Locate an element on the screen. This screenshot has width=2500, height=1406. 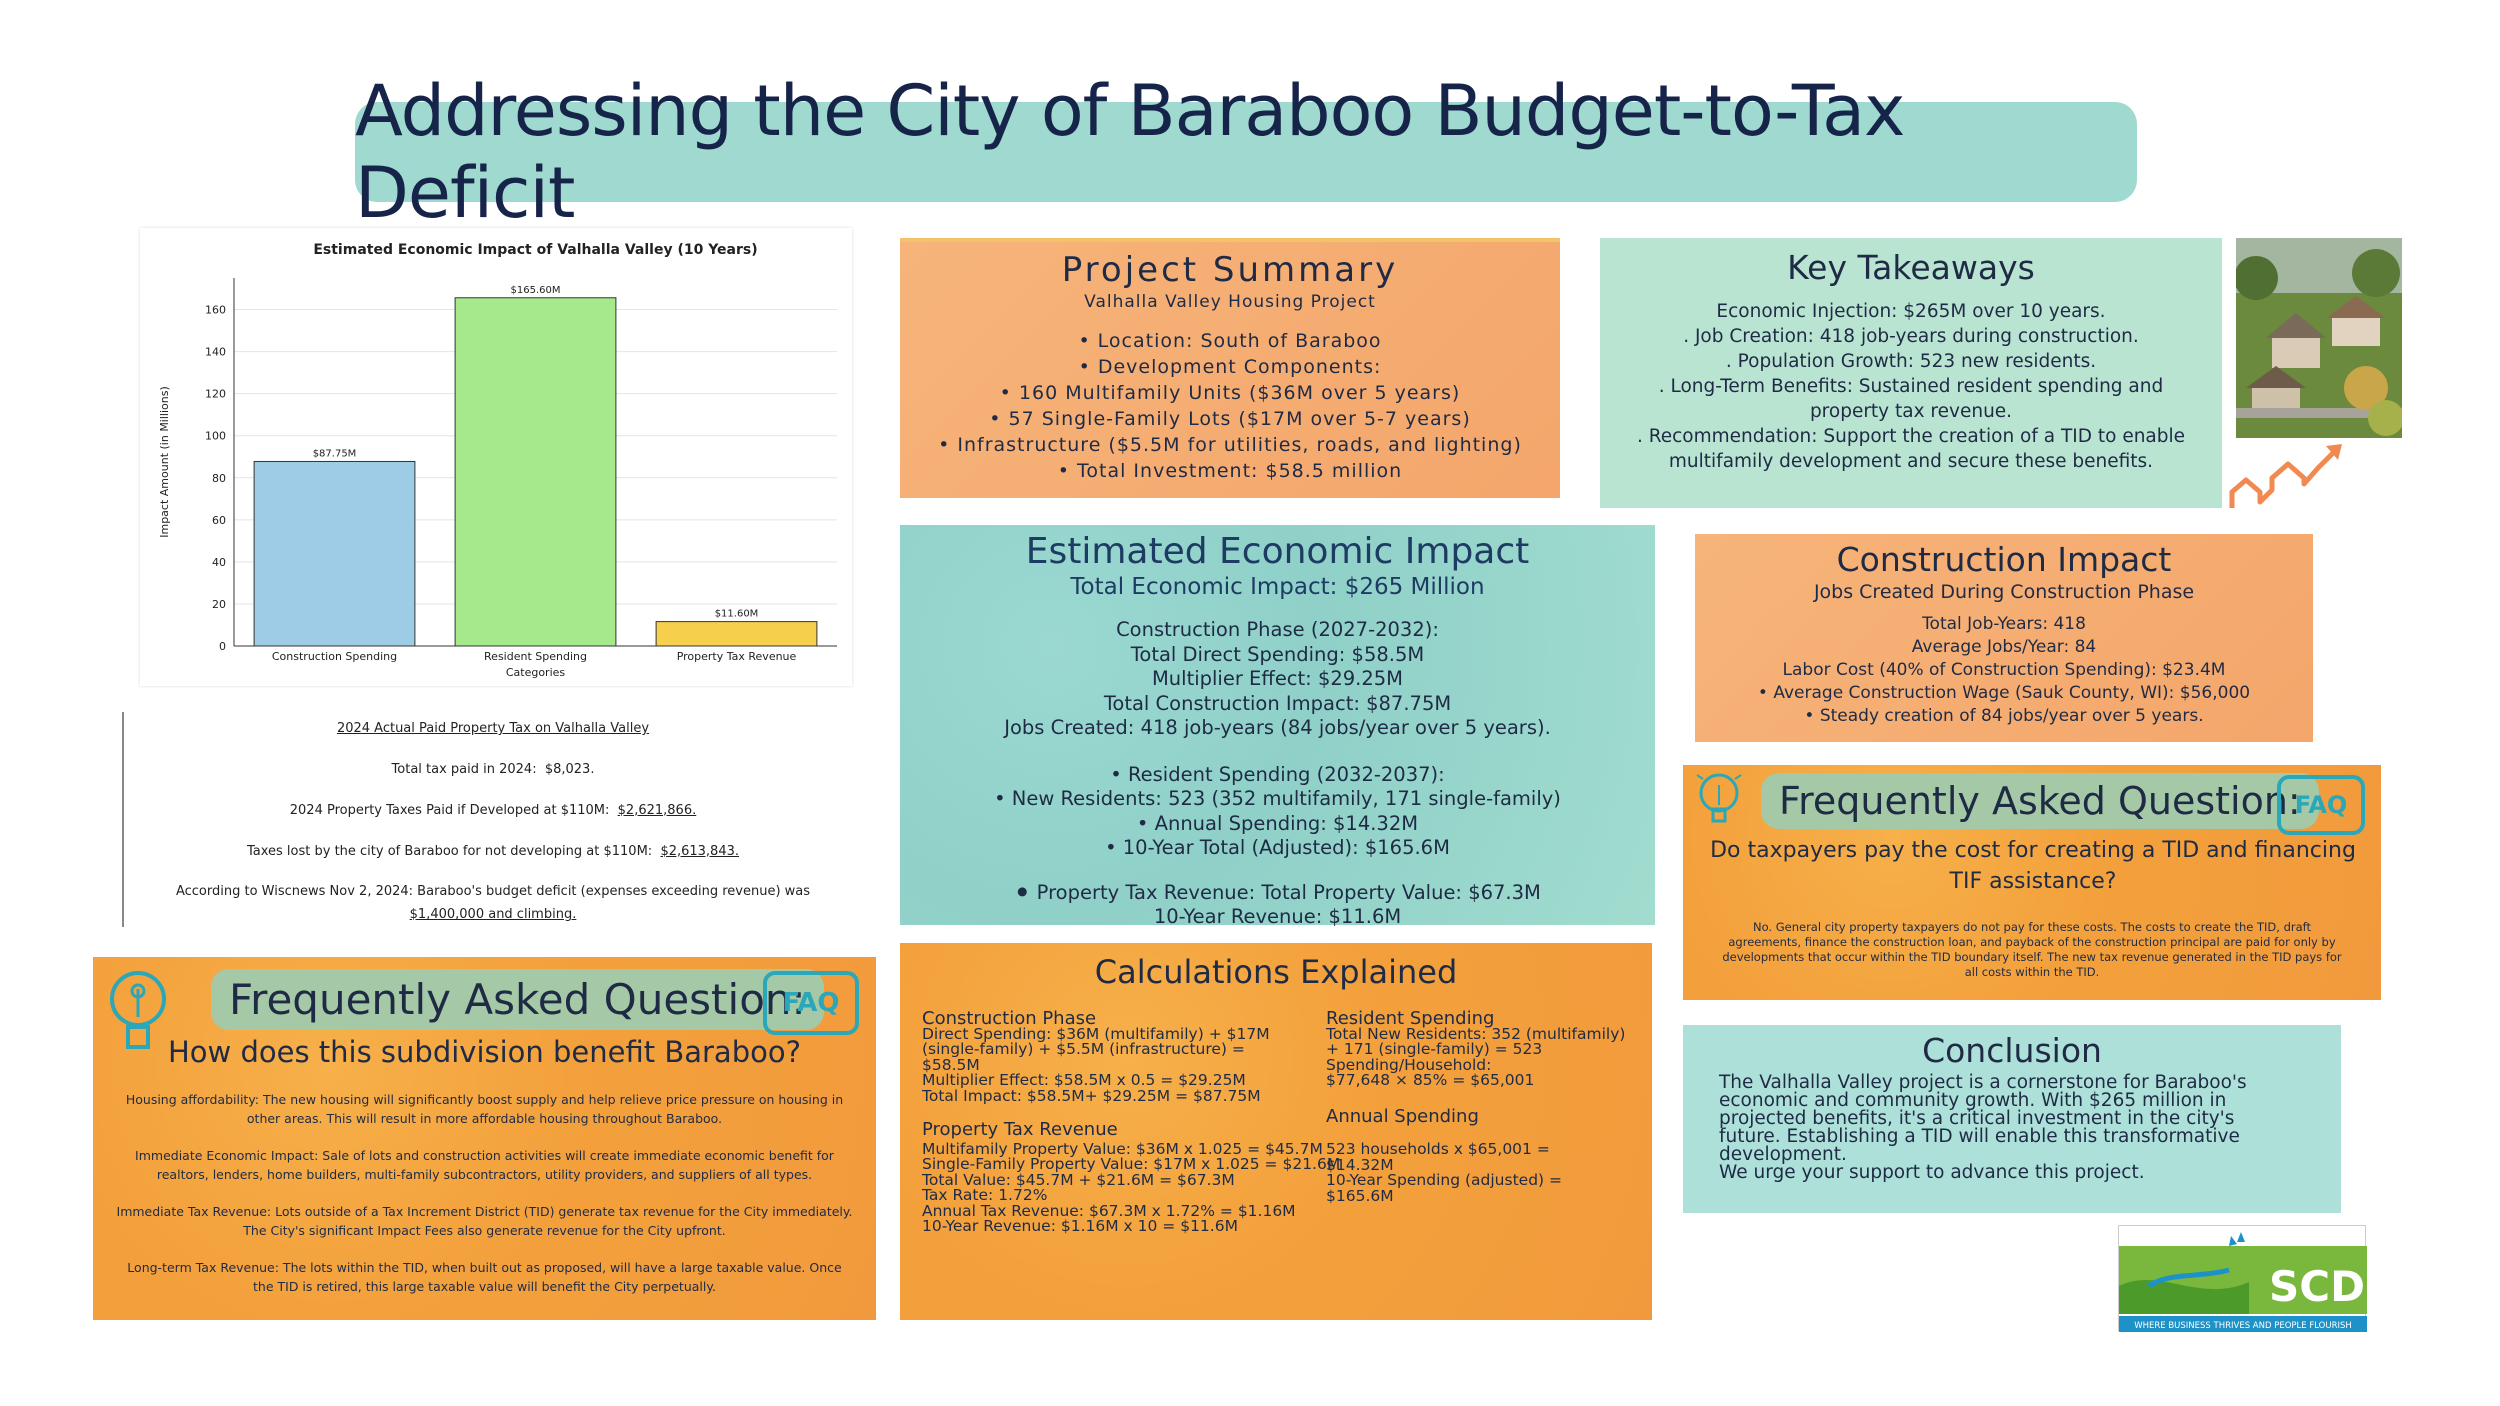
calc-line: $58.5M is located at coordinates (951, 1064).